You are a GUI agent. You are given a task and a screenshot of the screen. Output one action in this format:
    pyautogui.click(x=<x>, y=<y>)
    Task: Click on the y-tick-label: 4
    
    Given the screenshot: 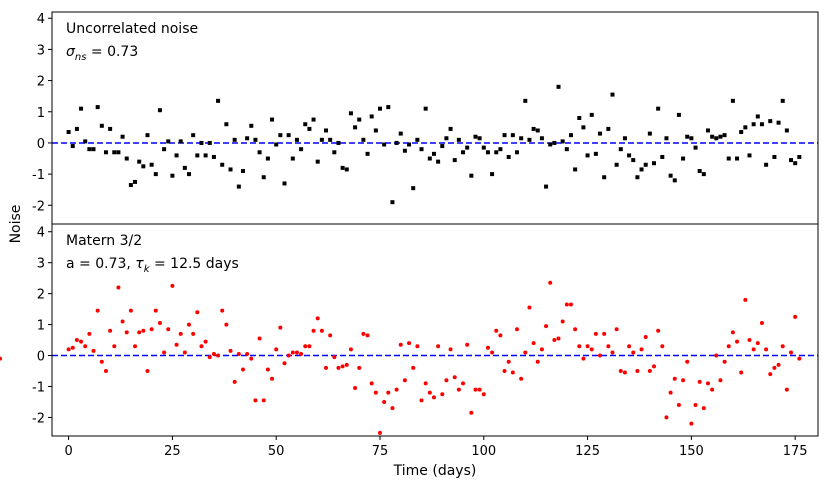 What is the action you would take?
    pyautogui.click(x=41, y=233)
    